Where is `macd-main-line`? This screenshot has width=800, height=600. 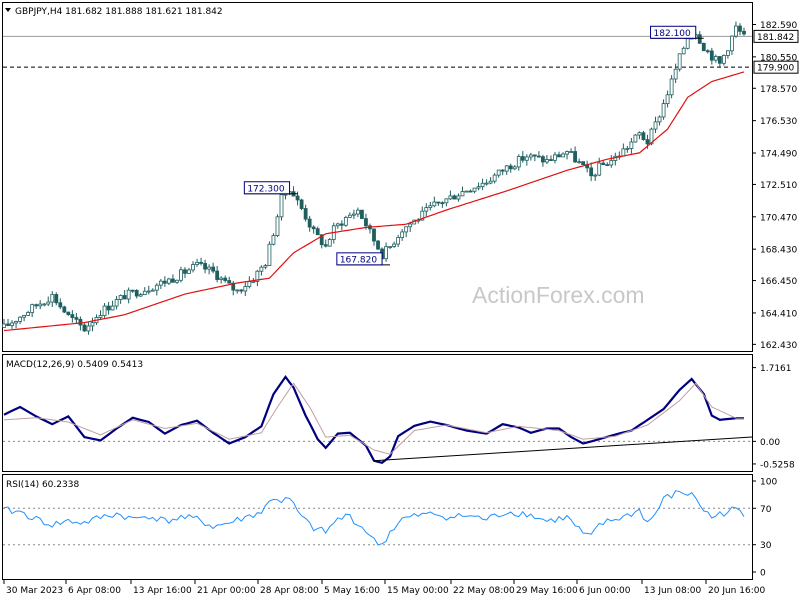 macd-main-line is located at coordinates (373, 419).